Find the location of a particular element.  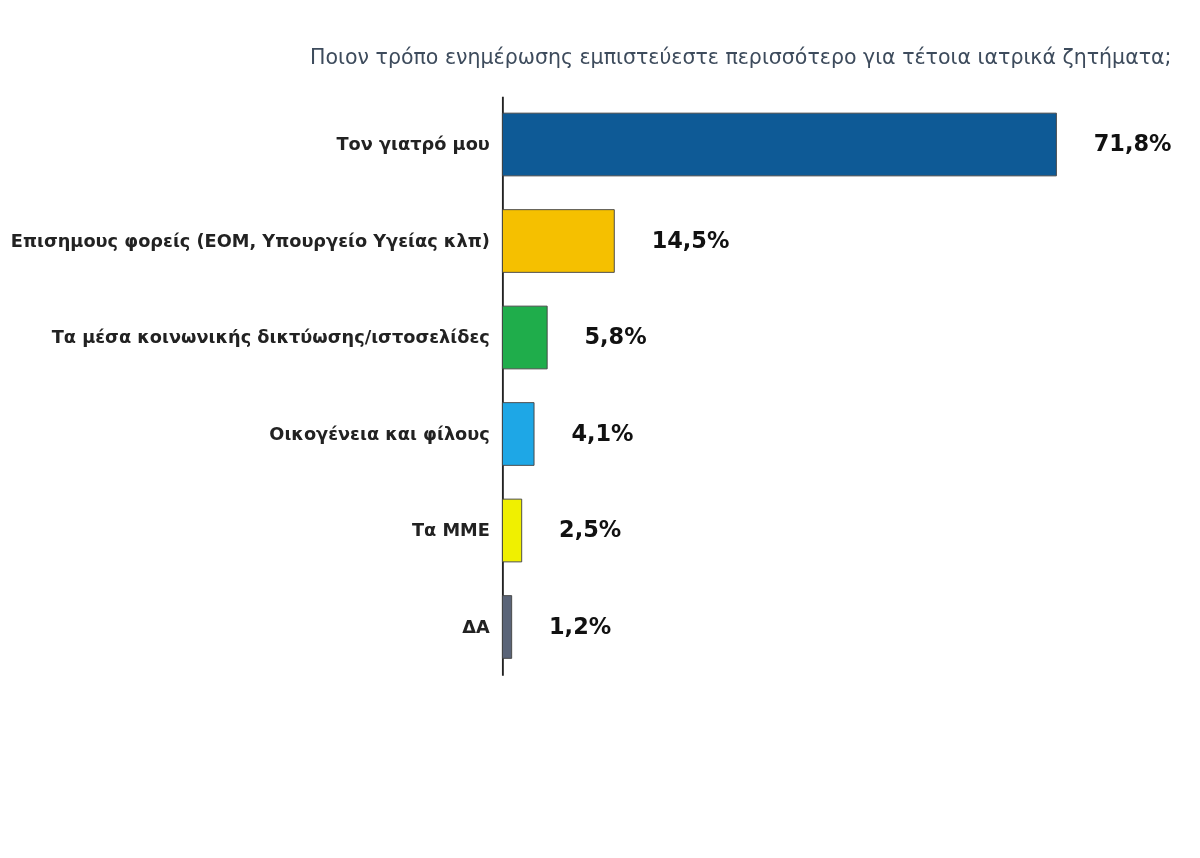

y-tick-label: Τον γιατρό μου is located at coordinates (413, 144).